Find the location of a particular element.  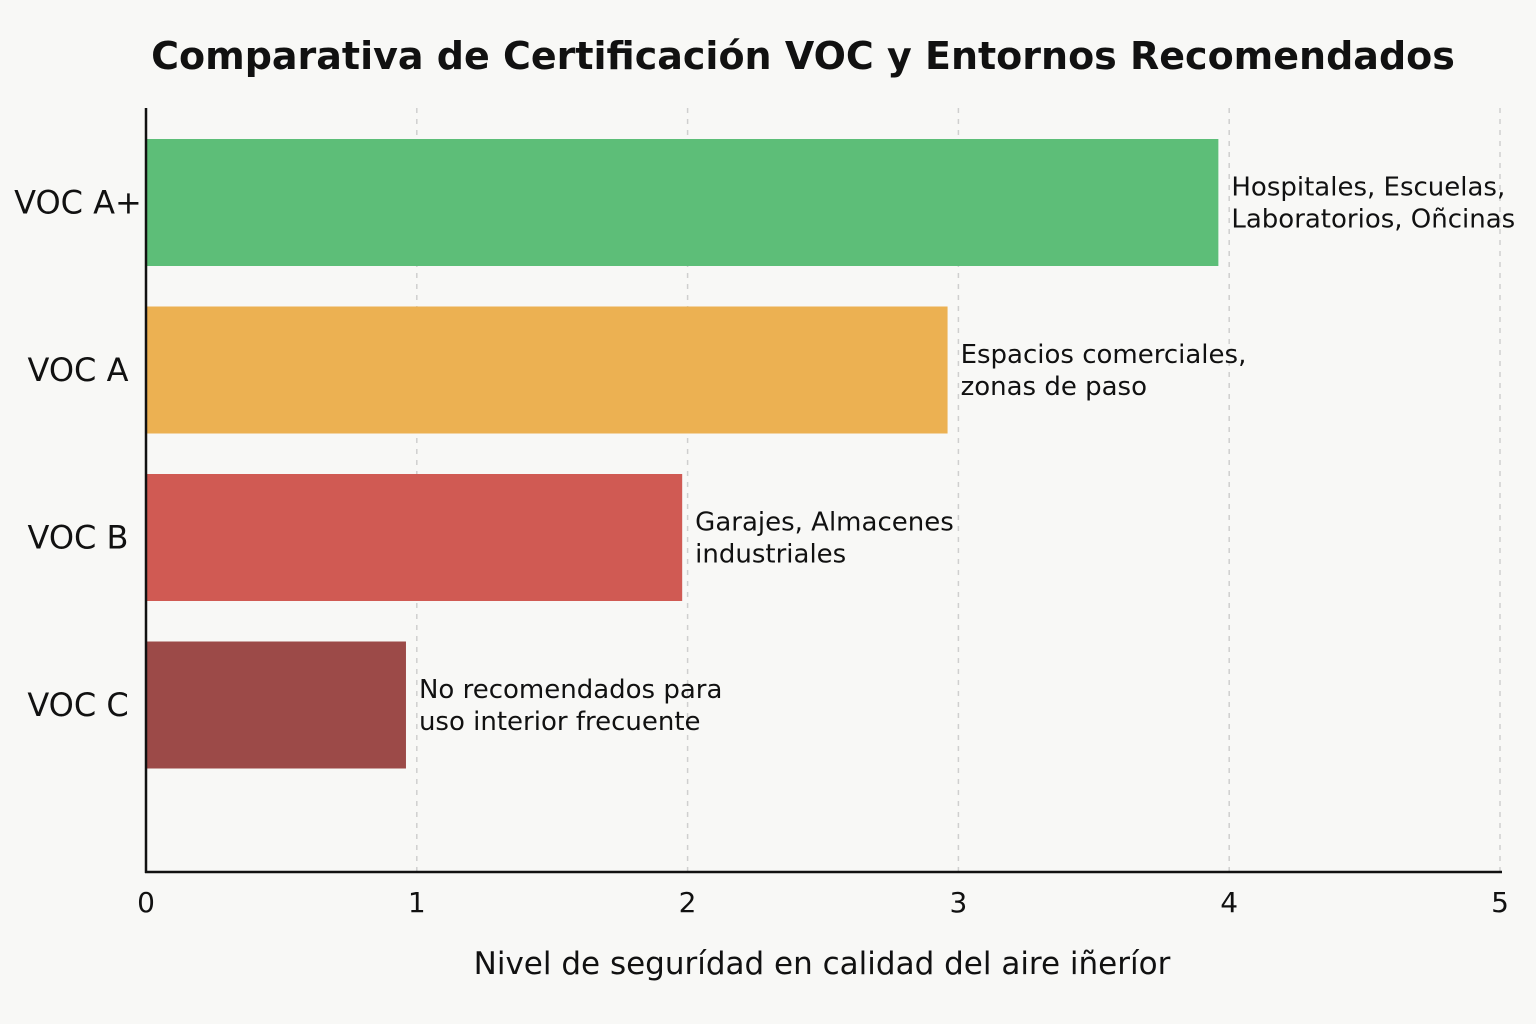

bar-voc-c is located at coordinates (276, 705).